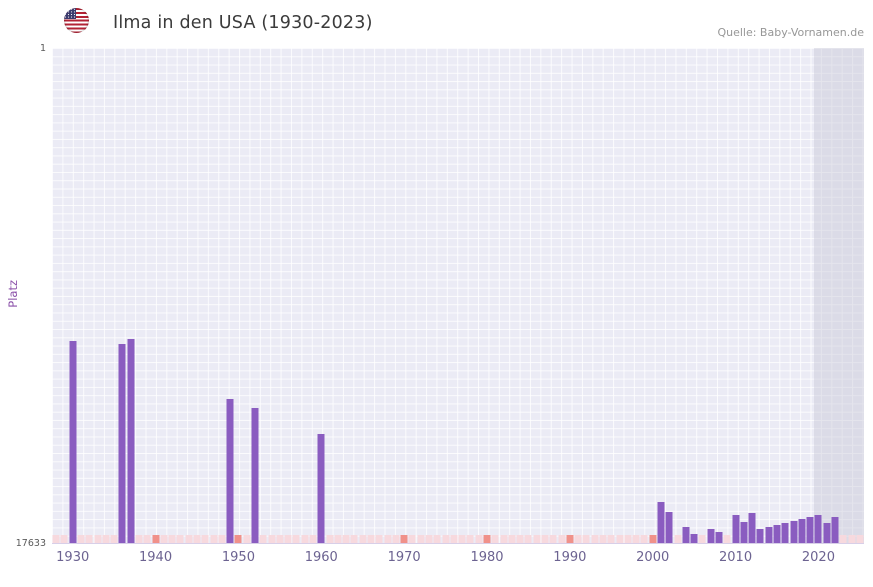  Describe the element at coordinates (827, 532) in the screenshot. I see `rank-bar-2021` at that location.